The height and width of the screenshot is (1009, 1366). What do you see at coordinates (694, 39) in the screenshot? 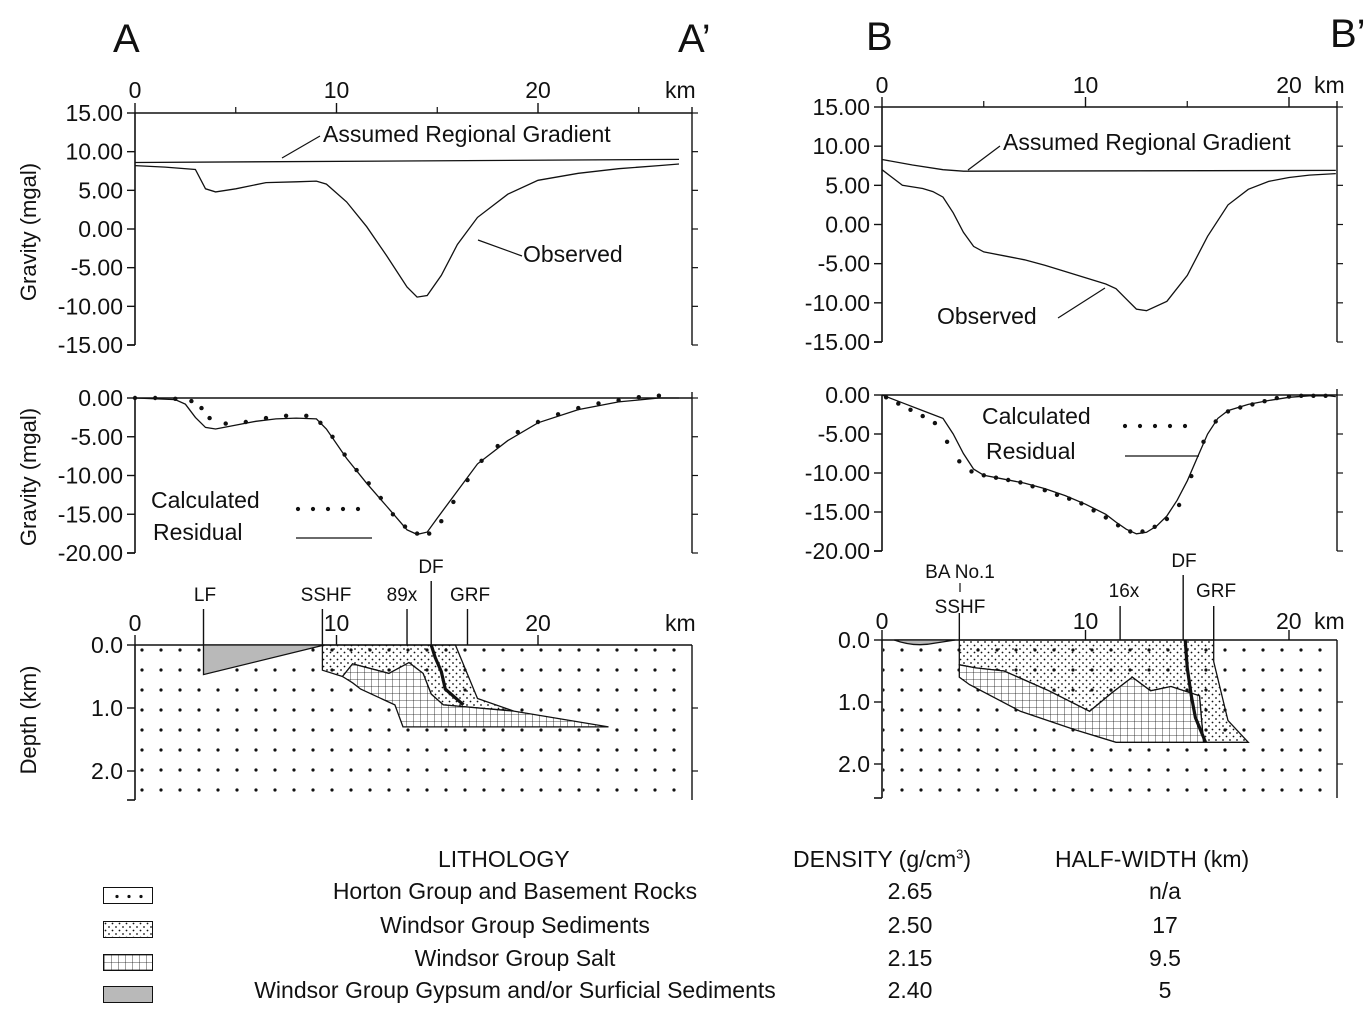
I see `section-label-a-prime: A’` at bounding box center [694, 39].